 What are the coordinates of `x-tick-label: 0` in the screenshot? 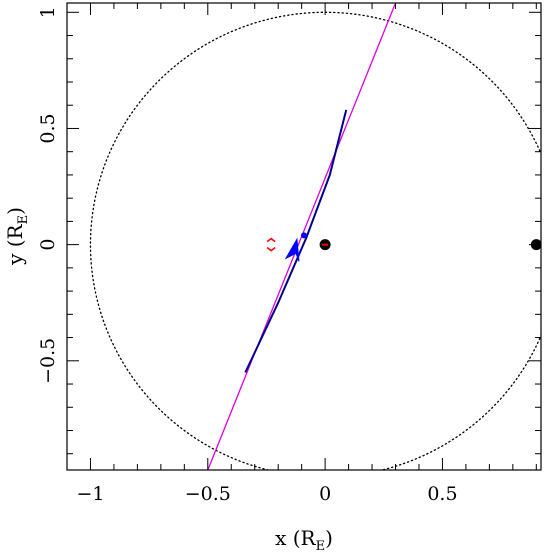 It's located at (325, 494).